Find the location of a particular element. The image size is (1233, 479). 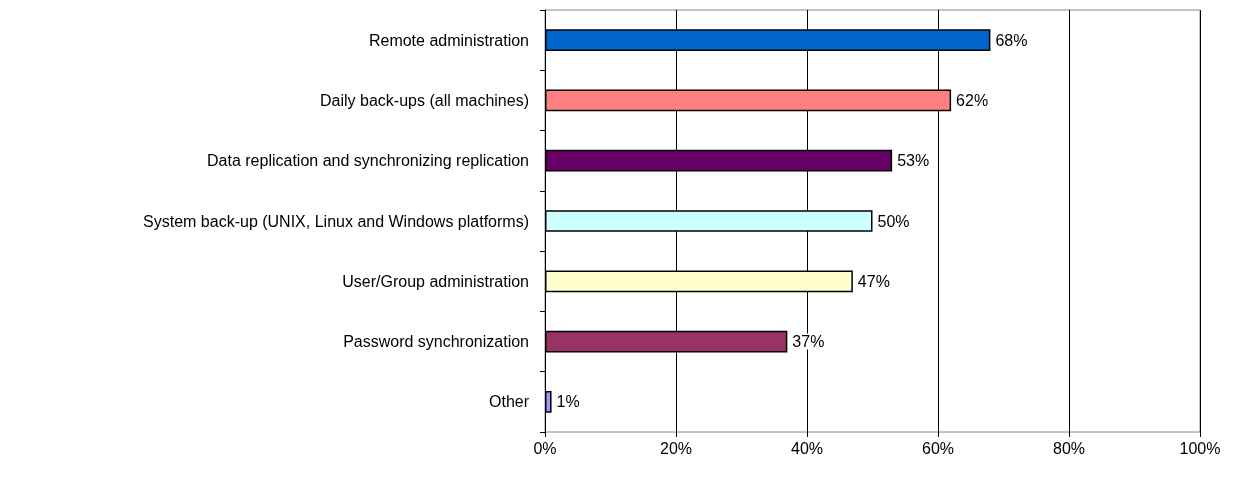

y-tick-label: Remote administration is located at coordinates (448, 40).